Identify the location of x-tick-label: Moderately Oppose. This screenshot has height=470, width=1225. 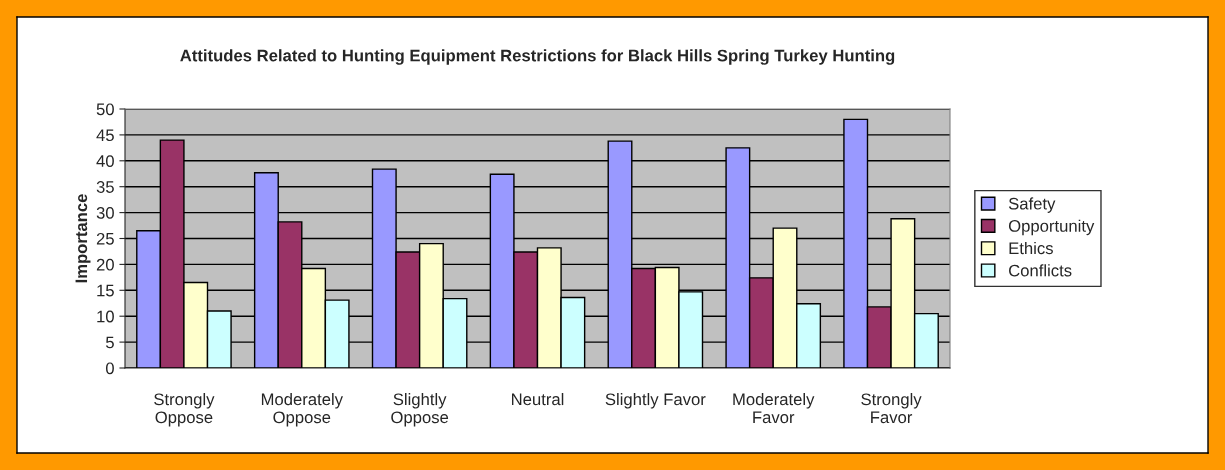
(302, 410).